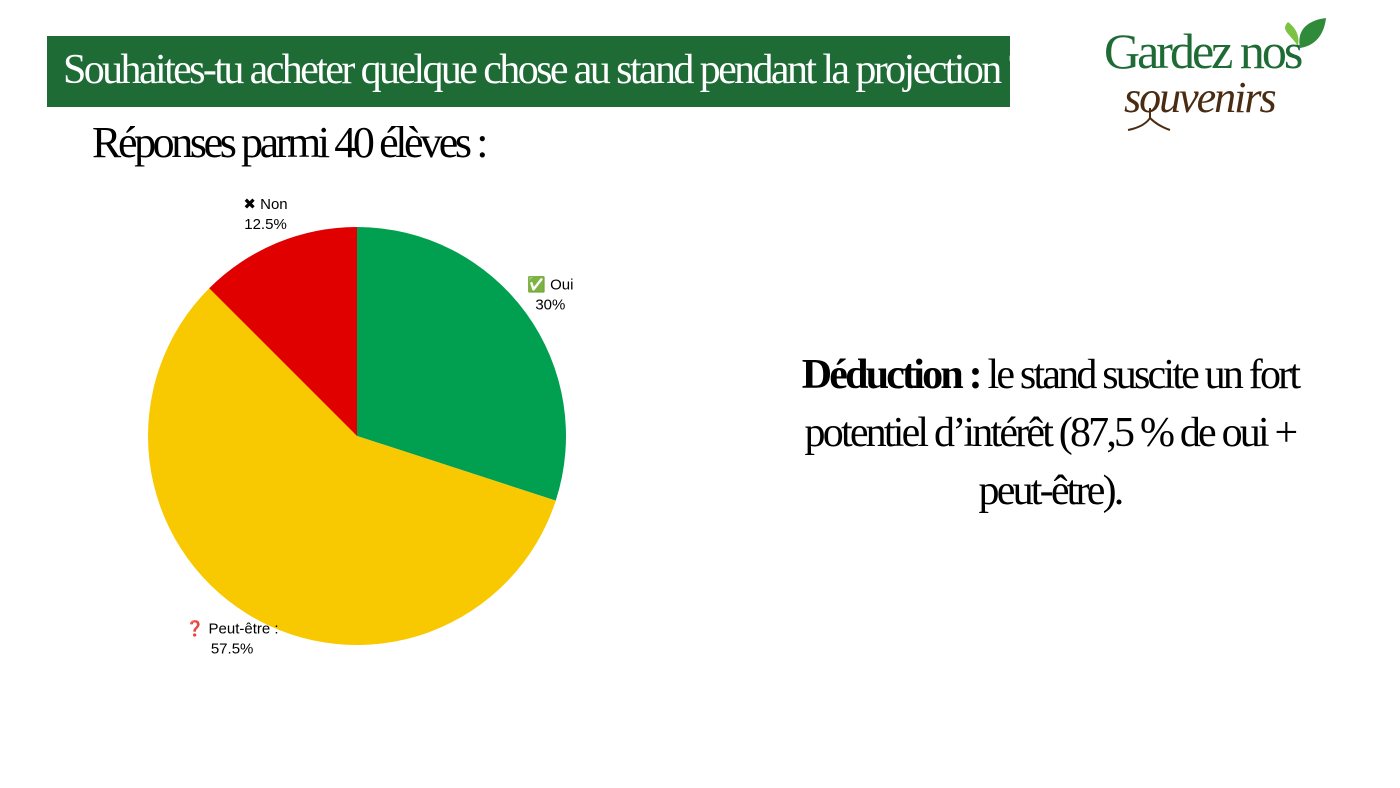  Describe the element at coordinates (265, 204) in the screenshot. I see `slice-label: ✖ Non` at that location.